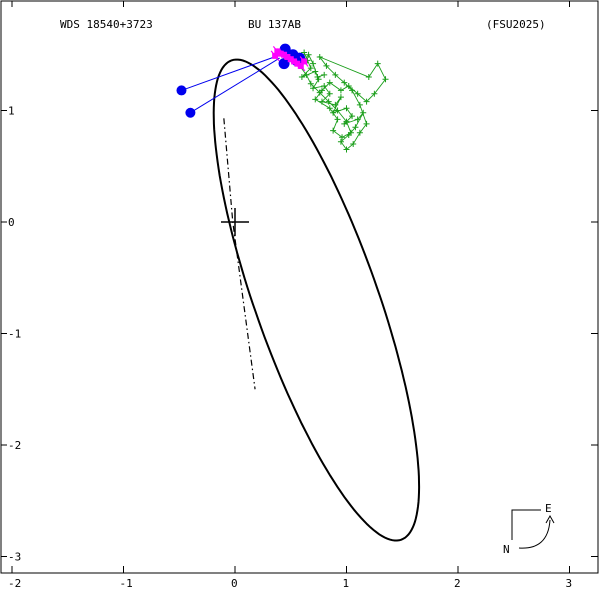 Image resolution: width=600 pixels, height=600 pixels. What do you see at coordinates (346, 583) in the screenshot?
I see `x-tick-label: 1` at bounding box center [346, 583].